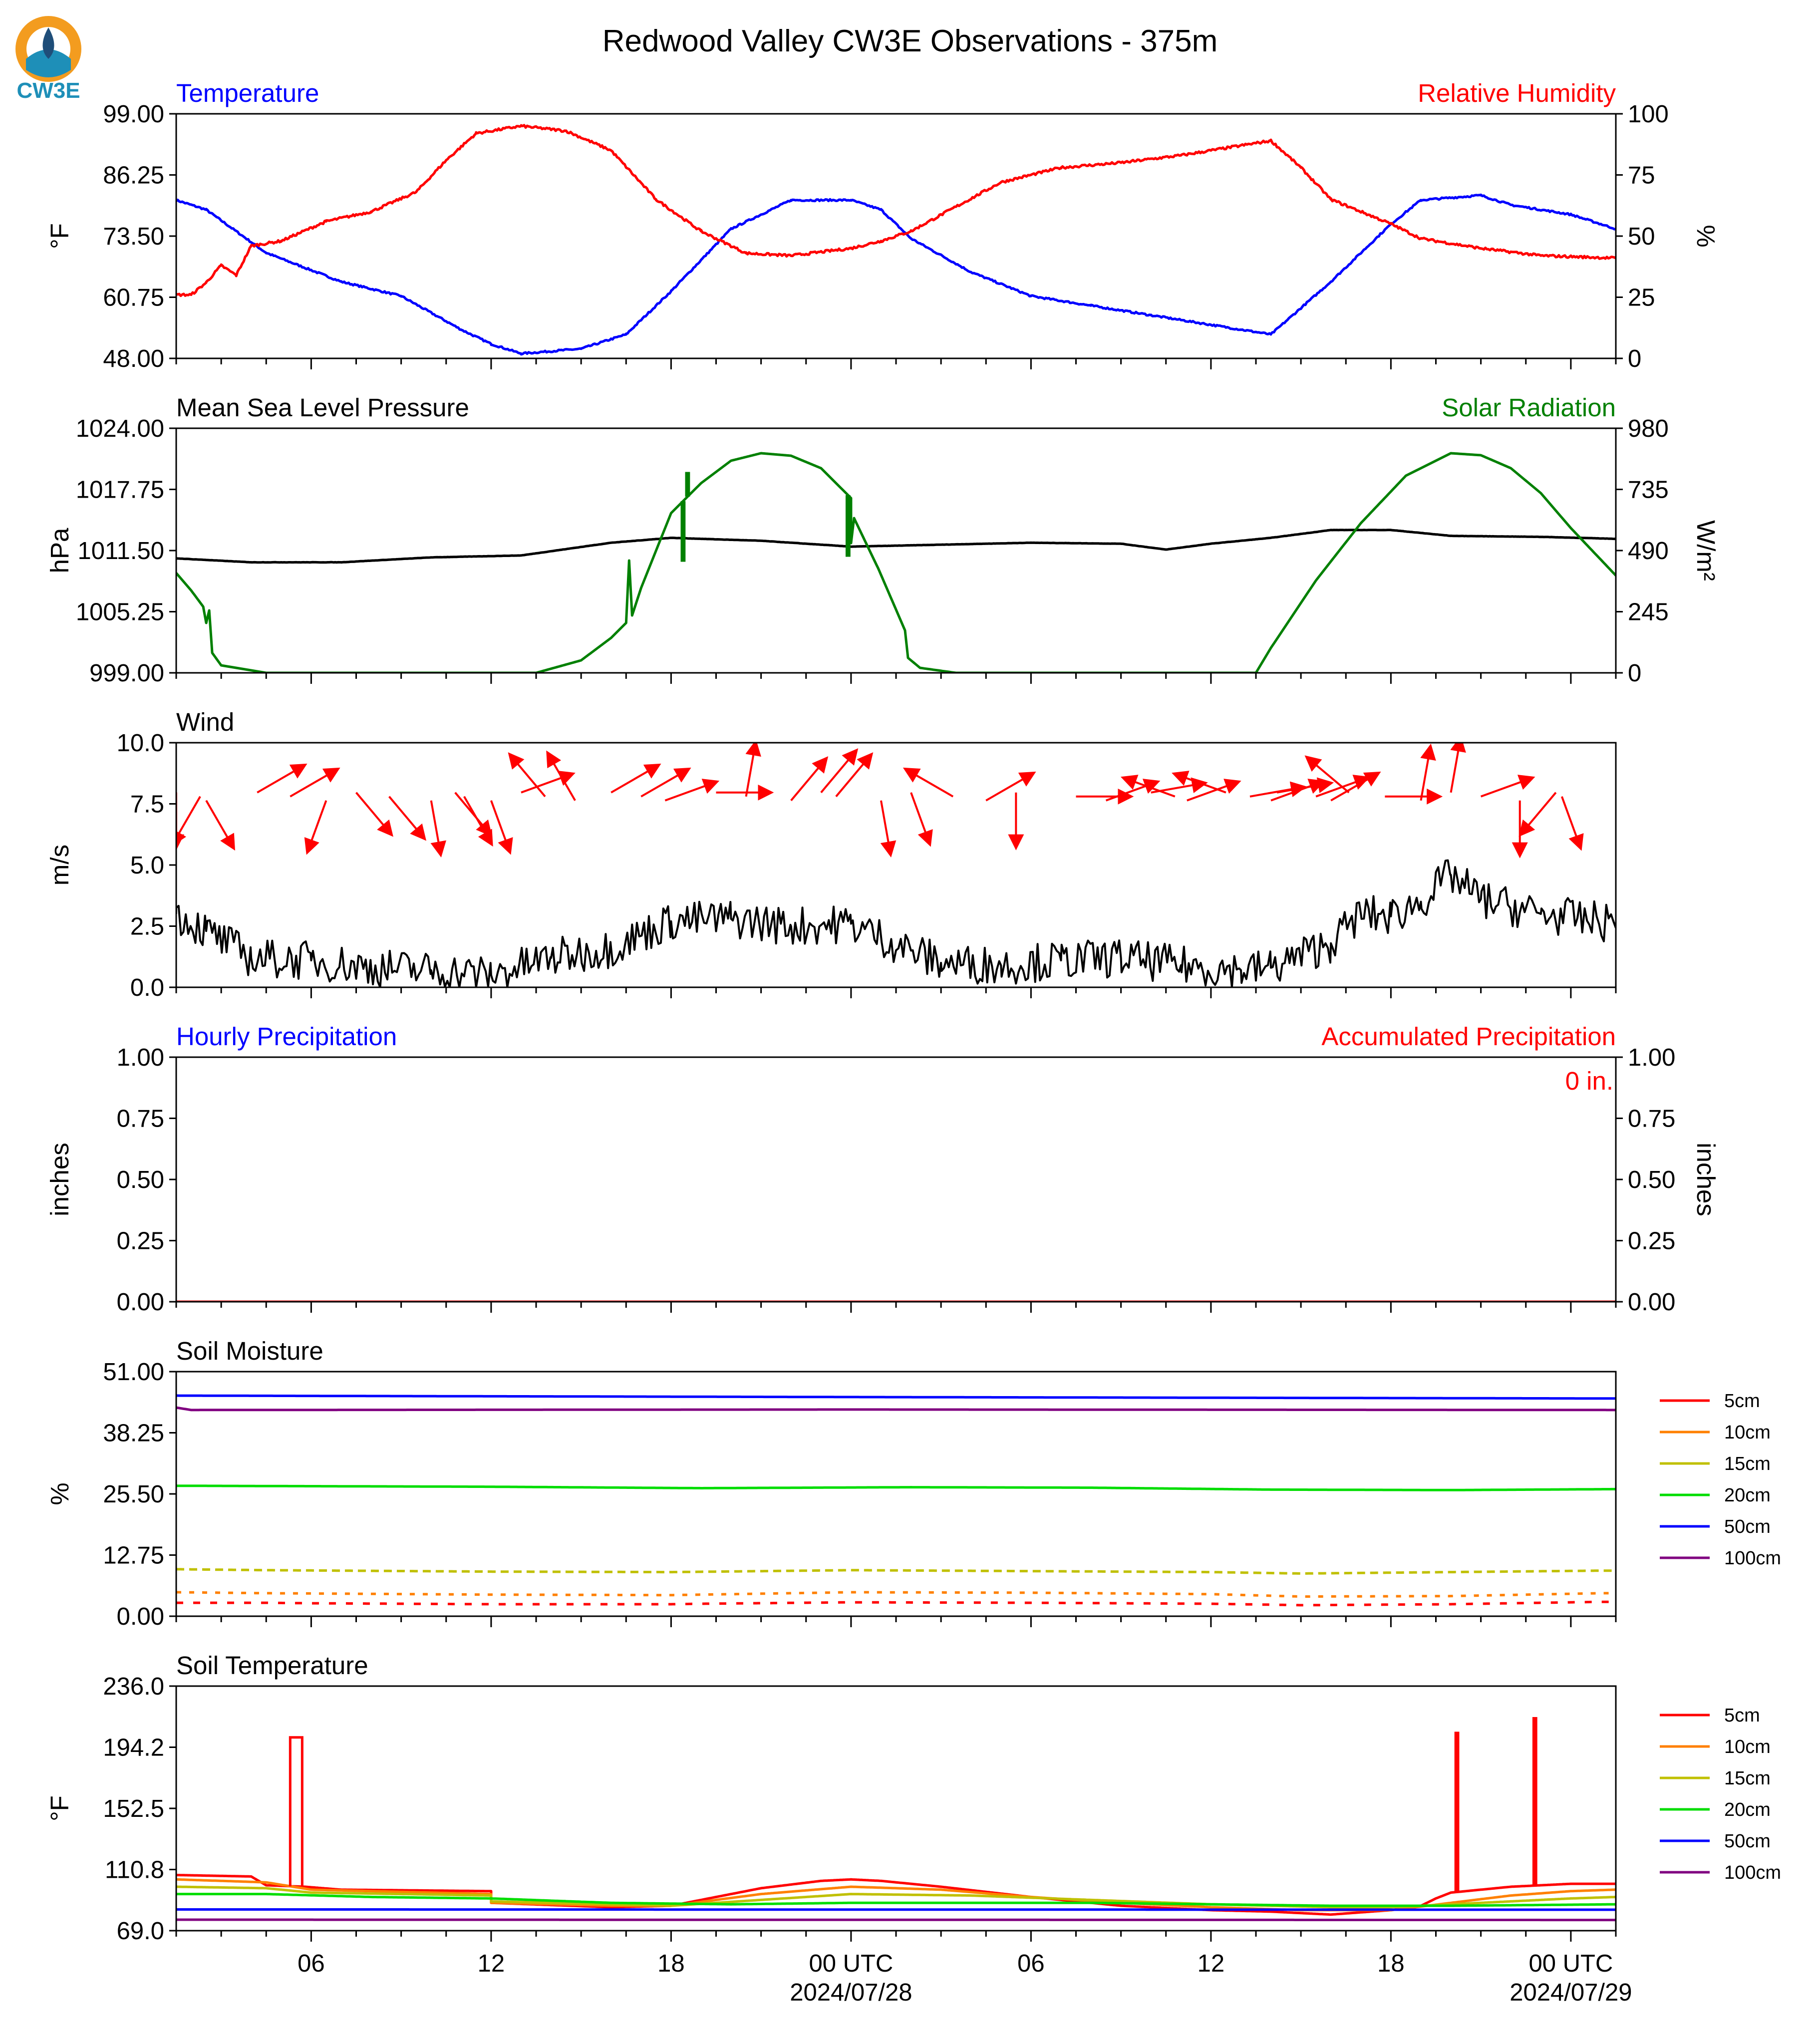 The image size is (1820, 2028). Describe the element at coordinates (133, 236) in the screenshot. I see `y-tick-label: 73.50` at that location.